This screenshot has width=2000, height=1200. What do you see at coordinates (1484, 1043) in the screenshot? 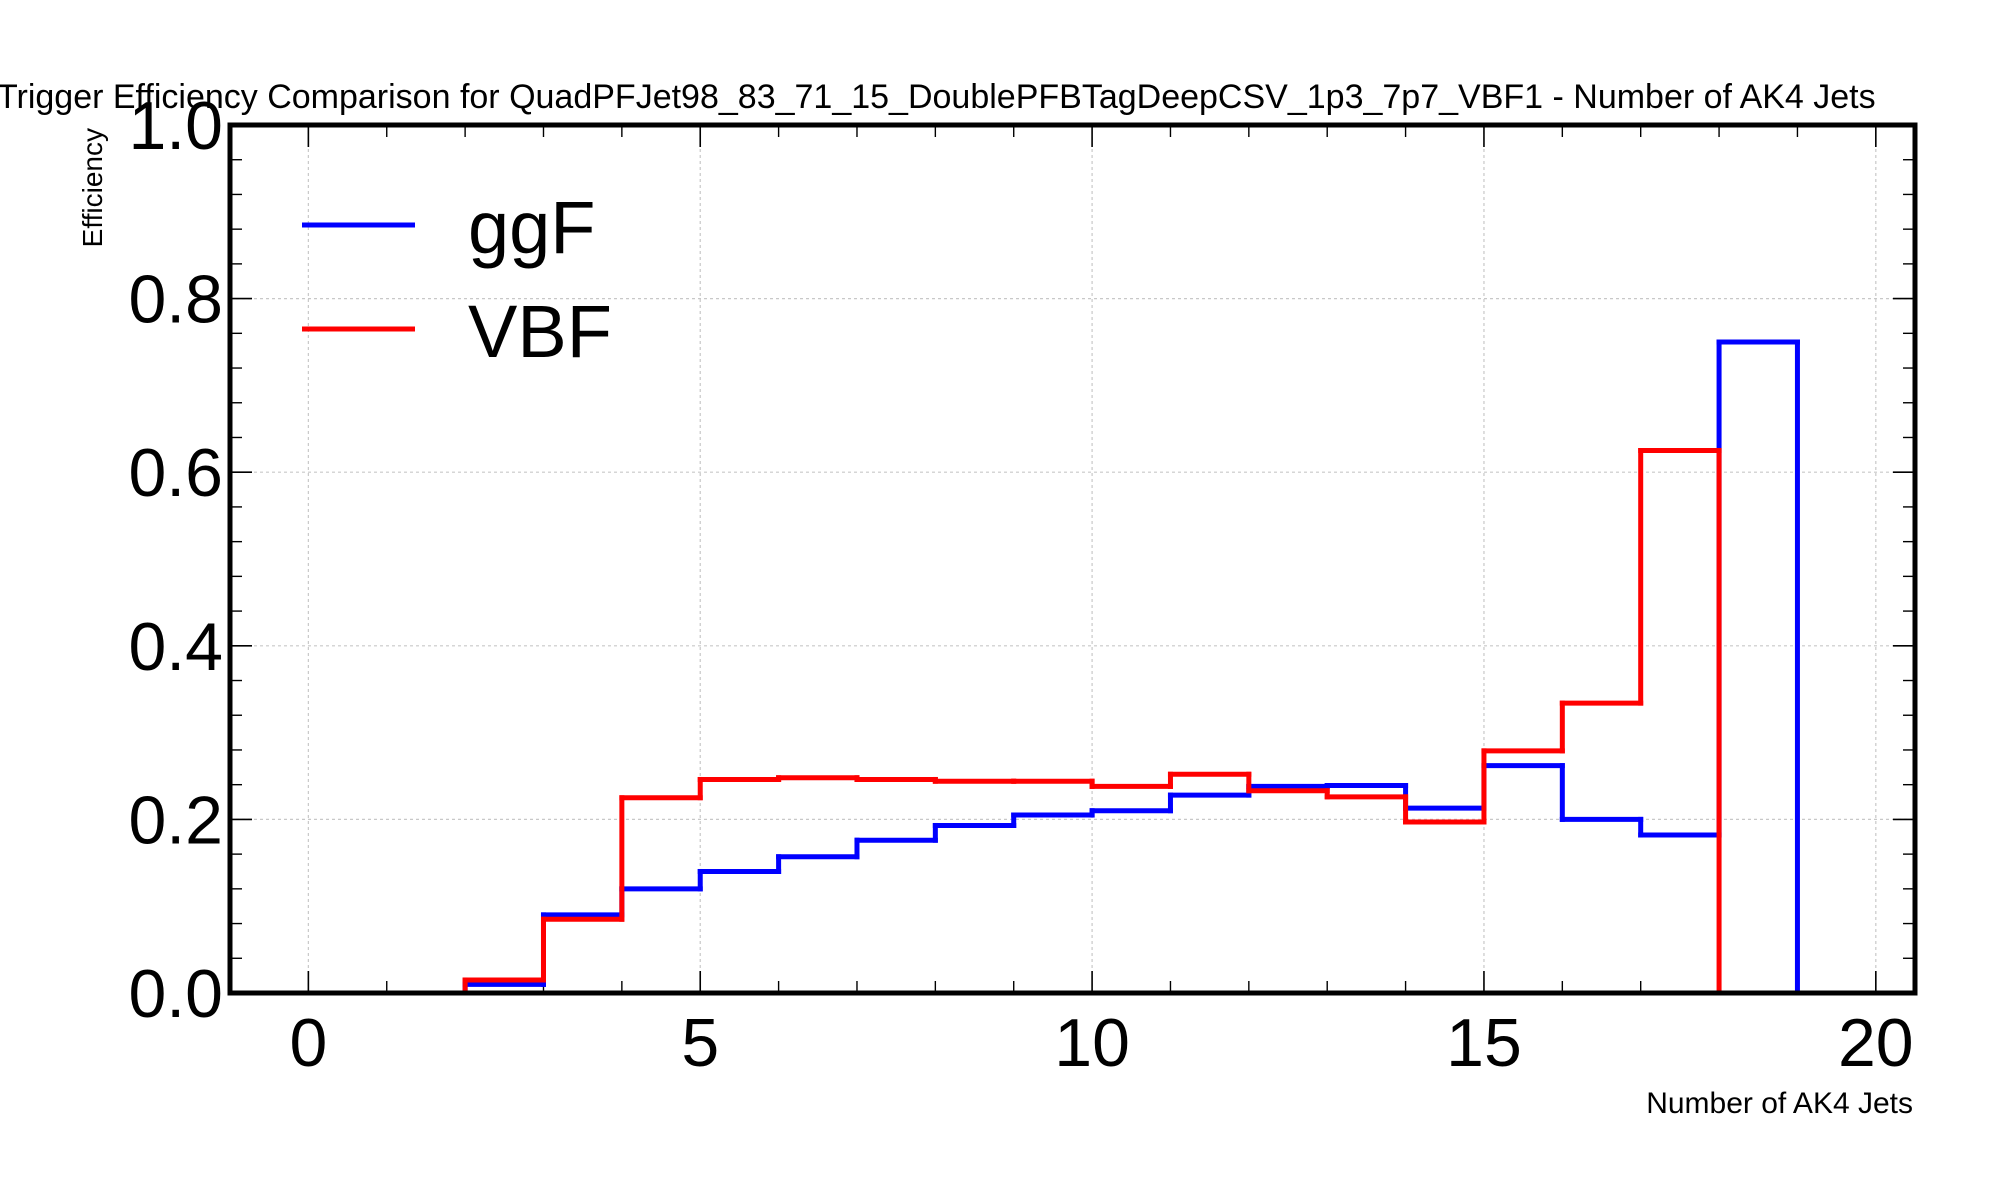
I see `x-tick-label: 15` at bounding box center [1484, 1043].